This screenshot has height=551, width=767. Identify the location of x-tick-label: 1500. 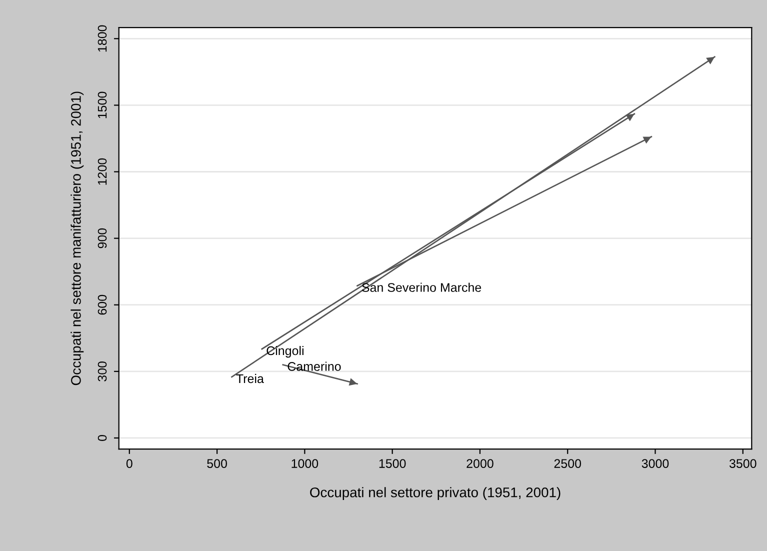
(392, 463).